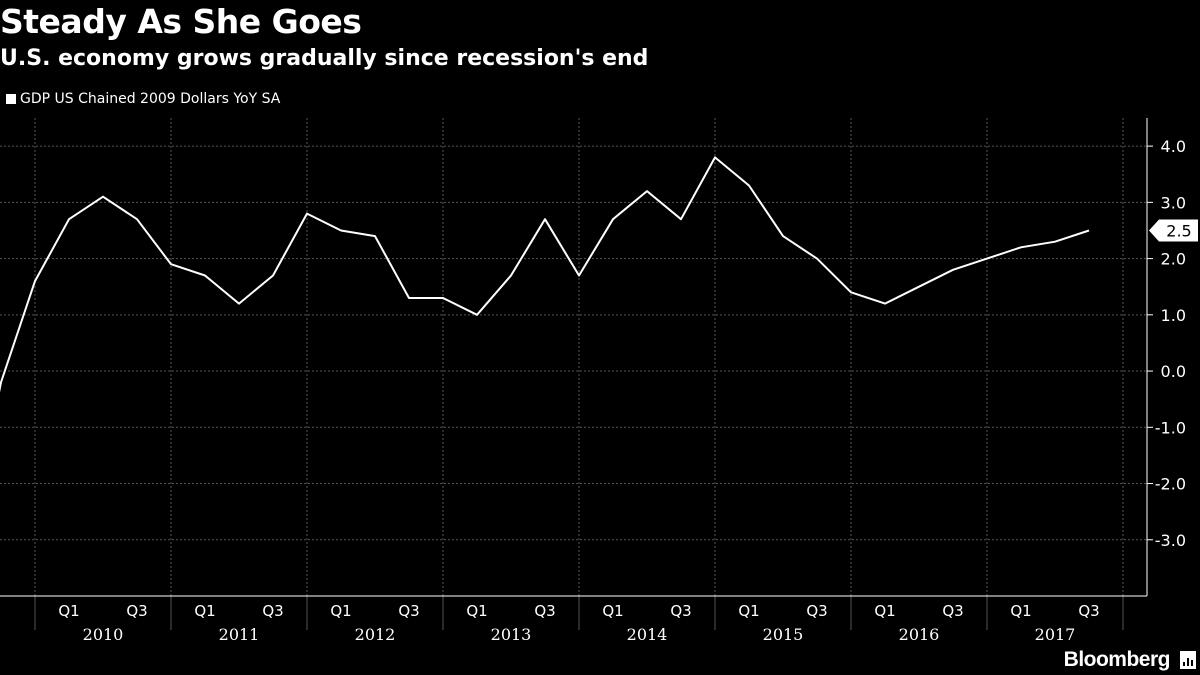  I want to click on y-tick-label: -2.0, so click(1170, 484).